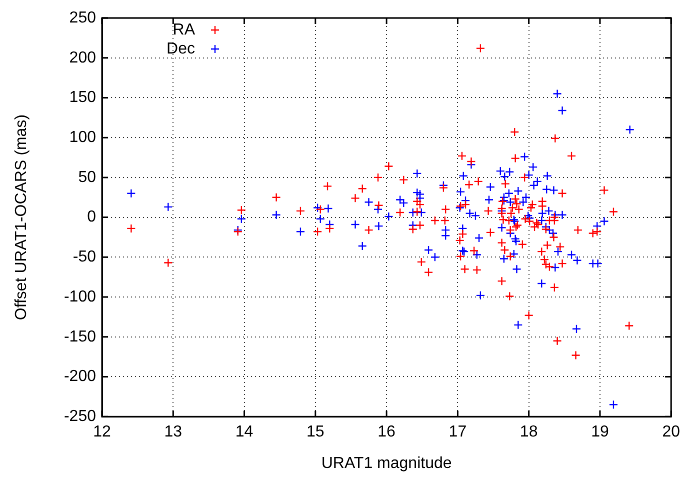 The height and width of the screenshot is (479, 686). What do you see at coordinates (21, 217) in the screenshot?
I see `y-axis-title: Offset URAT1-OCARS (mas)` at bounding box center [21, 217].